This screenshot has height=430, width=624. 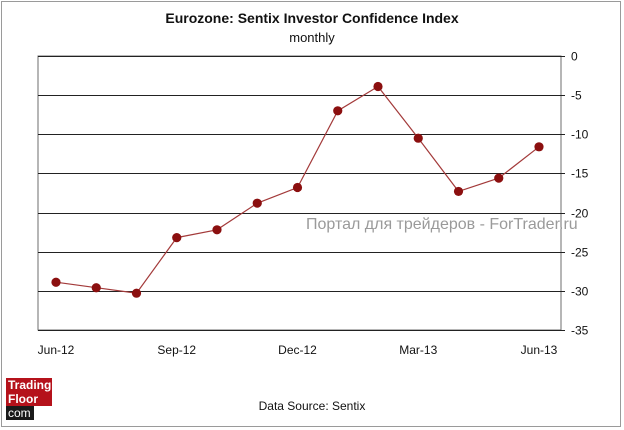 What do you see at coordinates (56, 350) in the screenshot?
I see `x-tick-label: Jun-12` at bounding box center [56, 350].